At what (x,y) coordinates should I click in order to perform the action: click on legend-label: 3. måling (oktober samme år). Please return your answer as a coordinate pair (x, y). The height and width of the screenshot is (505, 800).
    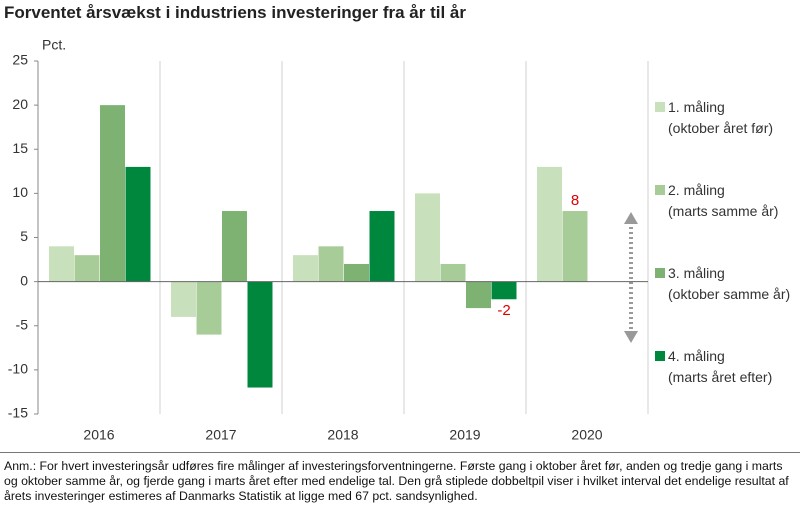
    Looking at the image, I should click on (729, 283).